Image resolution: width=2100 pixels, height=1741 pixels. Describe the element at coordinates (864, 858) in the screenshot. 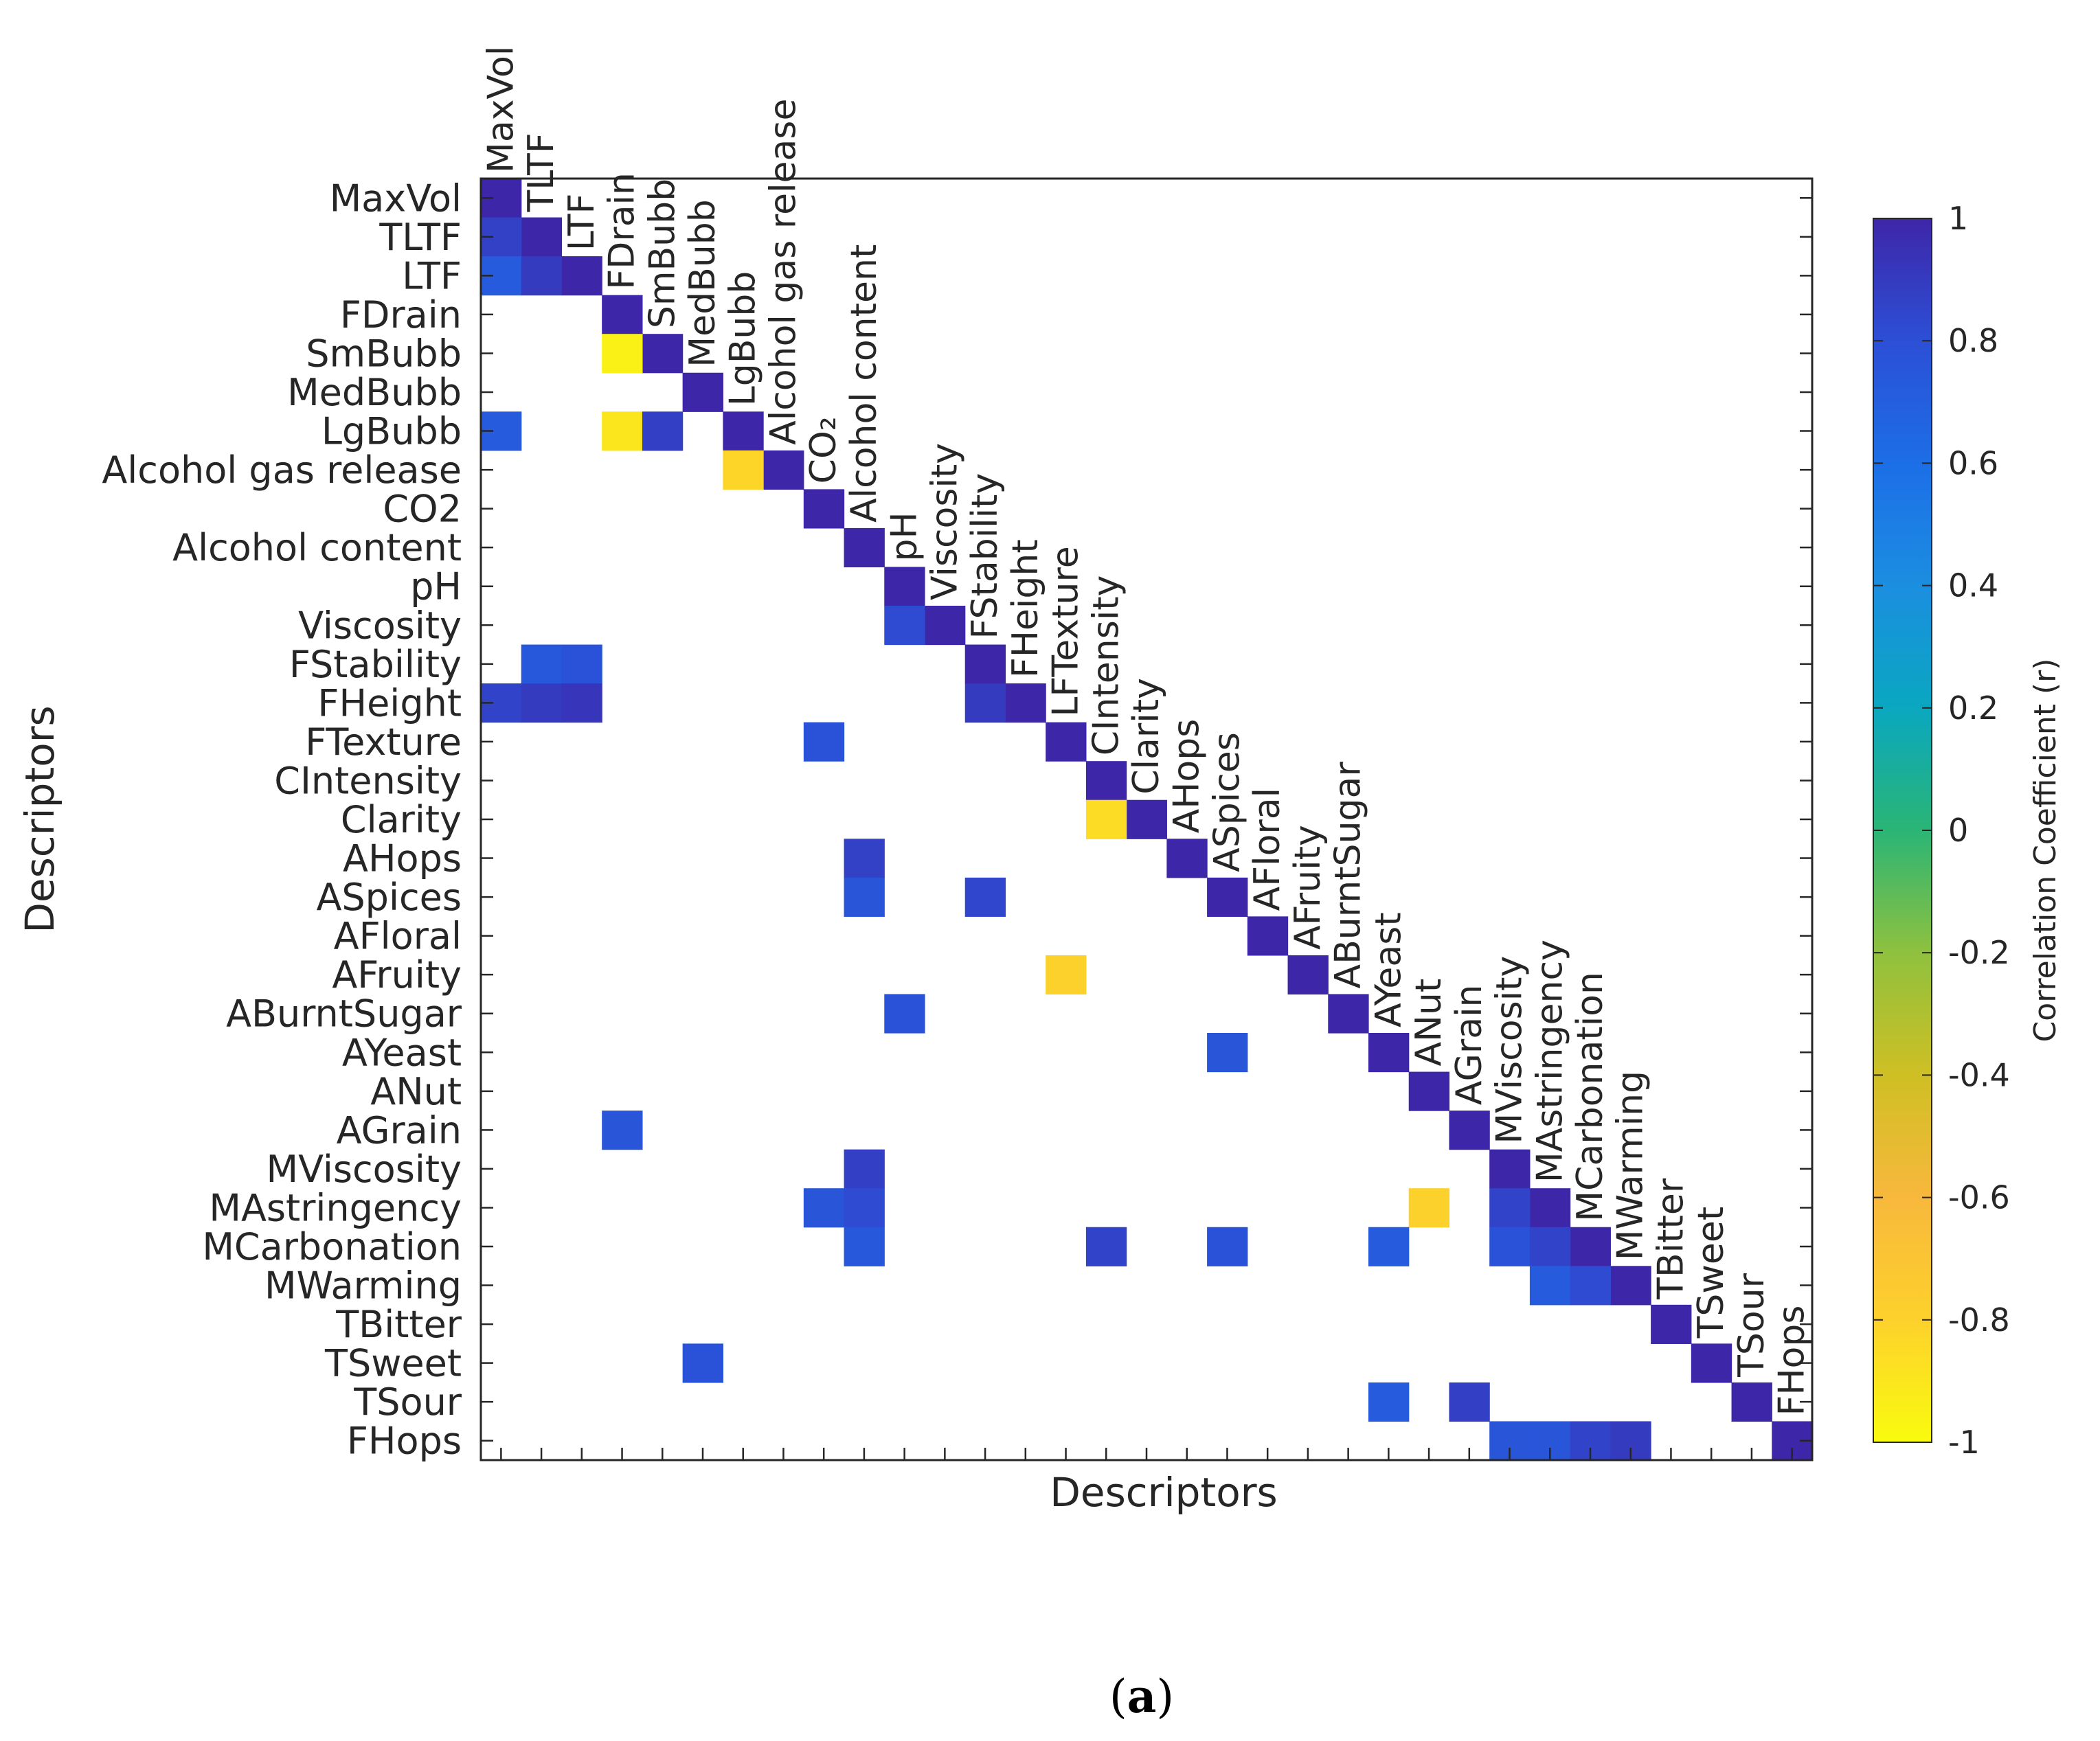

I see `cell-ahops-alcohol-content` at that location.